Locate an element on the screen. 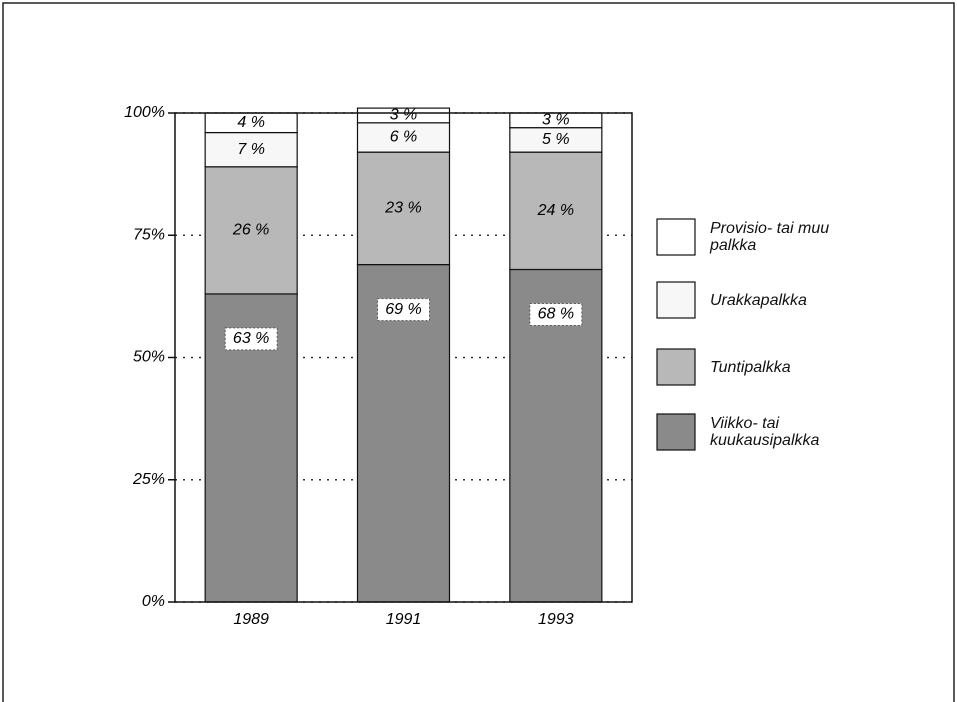 This screenshot has height=702, width=957. y-tick-label: 50% is located at coordinates (149, 357).